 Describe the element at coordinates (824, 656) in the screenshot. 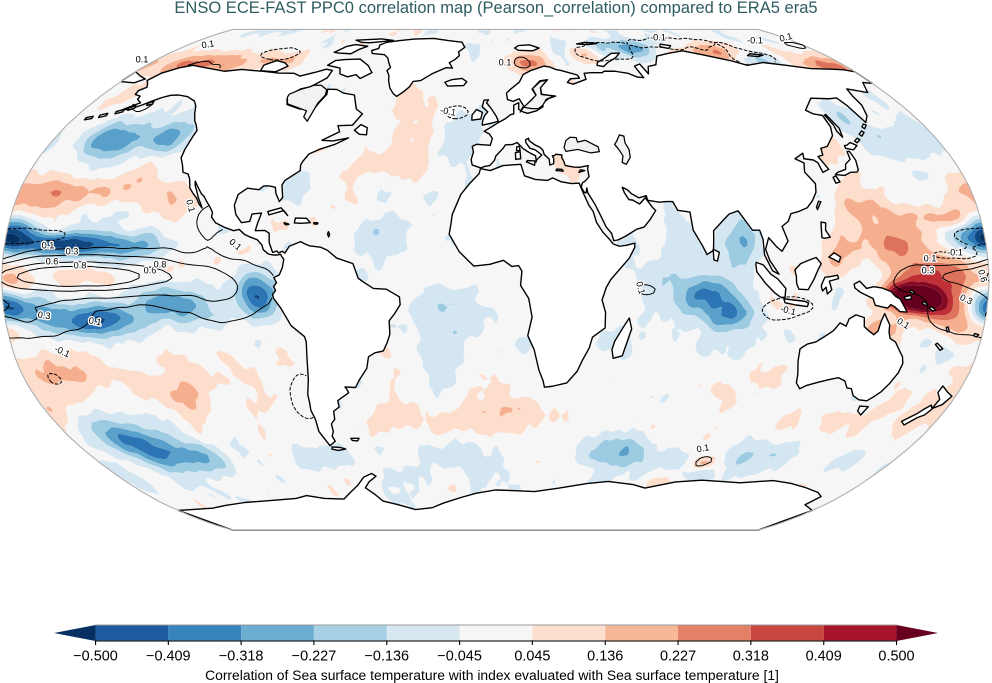

I see `svg-text: 0.409` at that location.